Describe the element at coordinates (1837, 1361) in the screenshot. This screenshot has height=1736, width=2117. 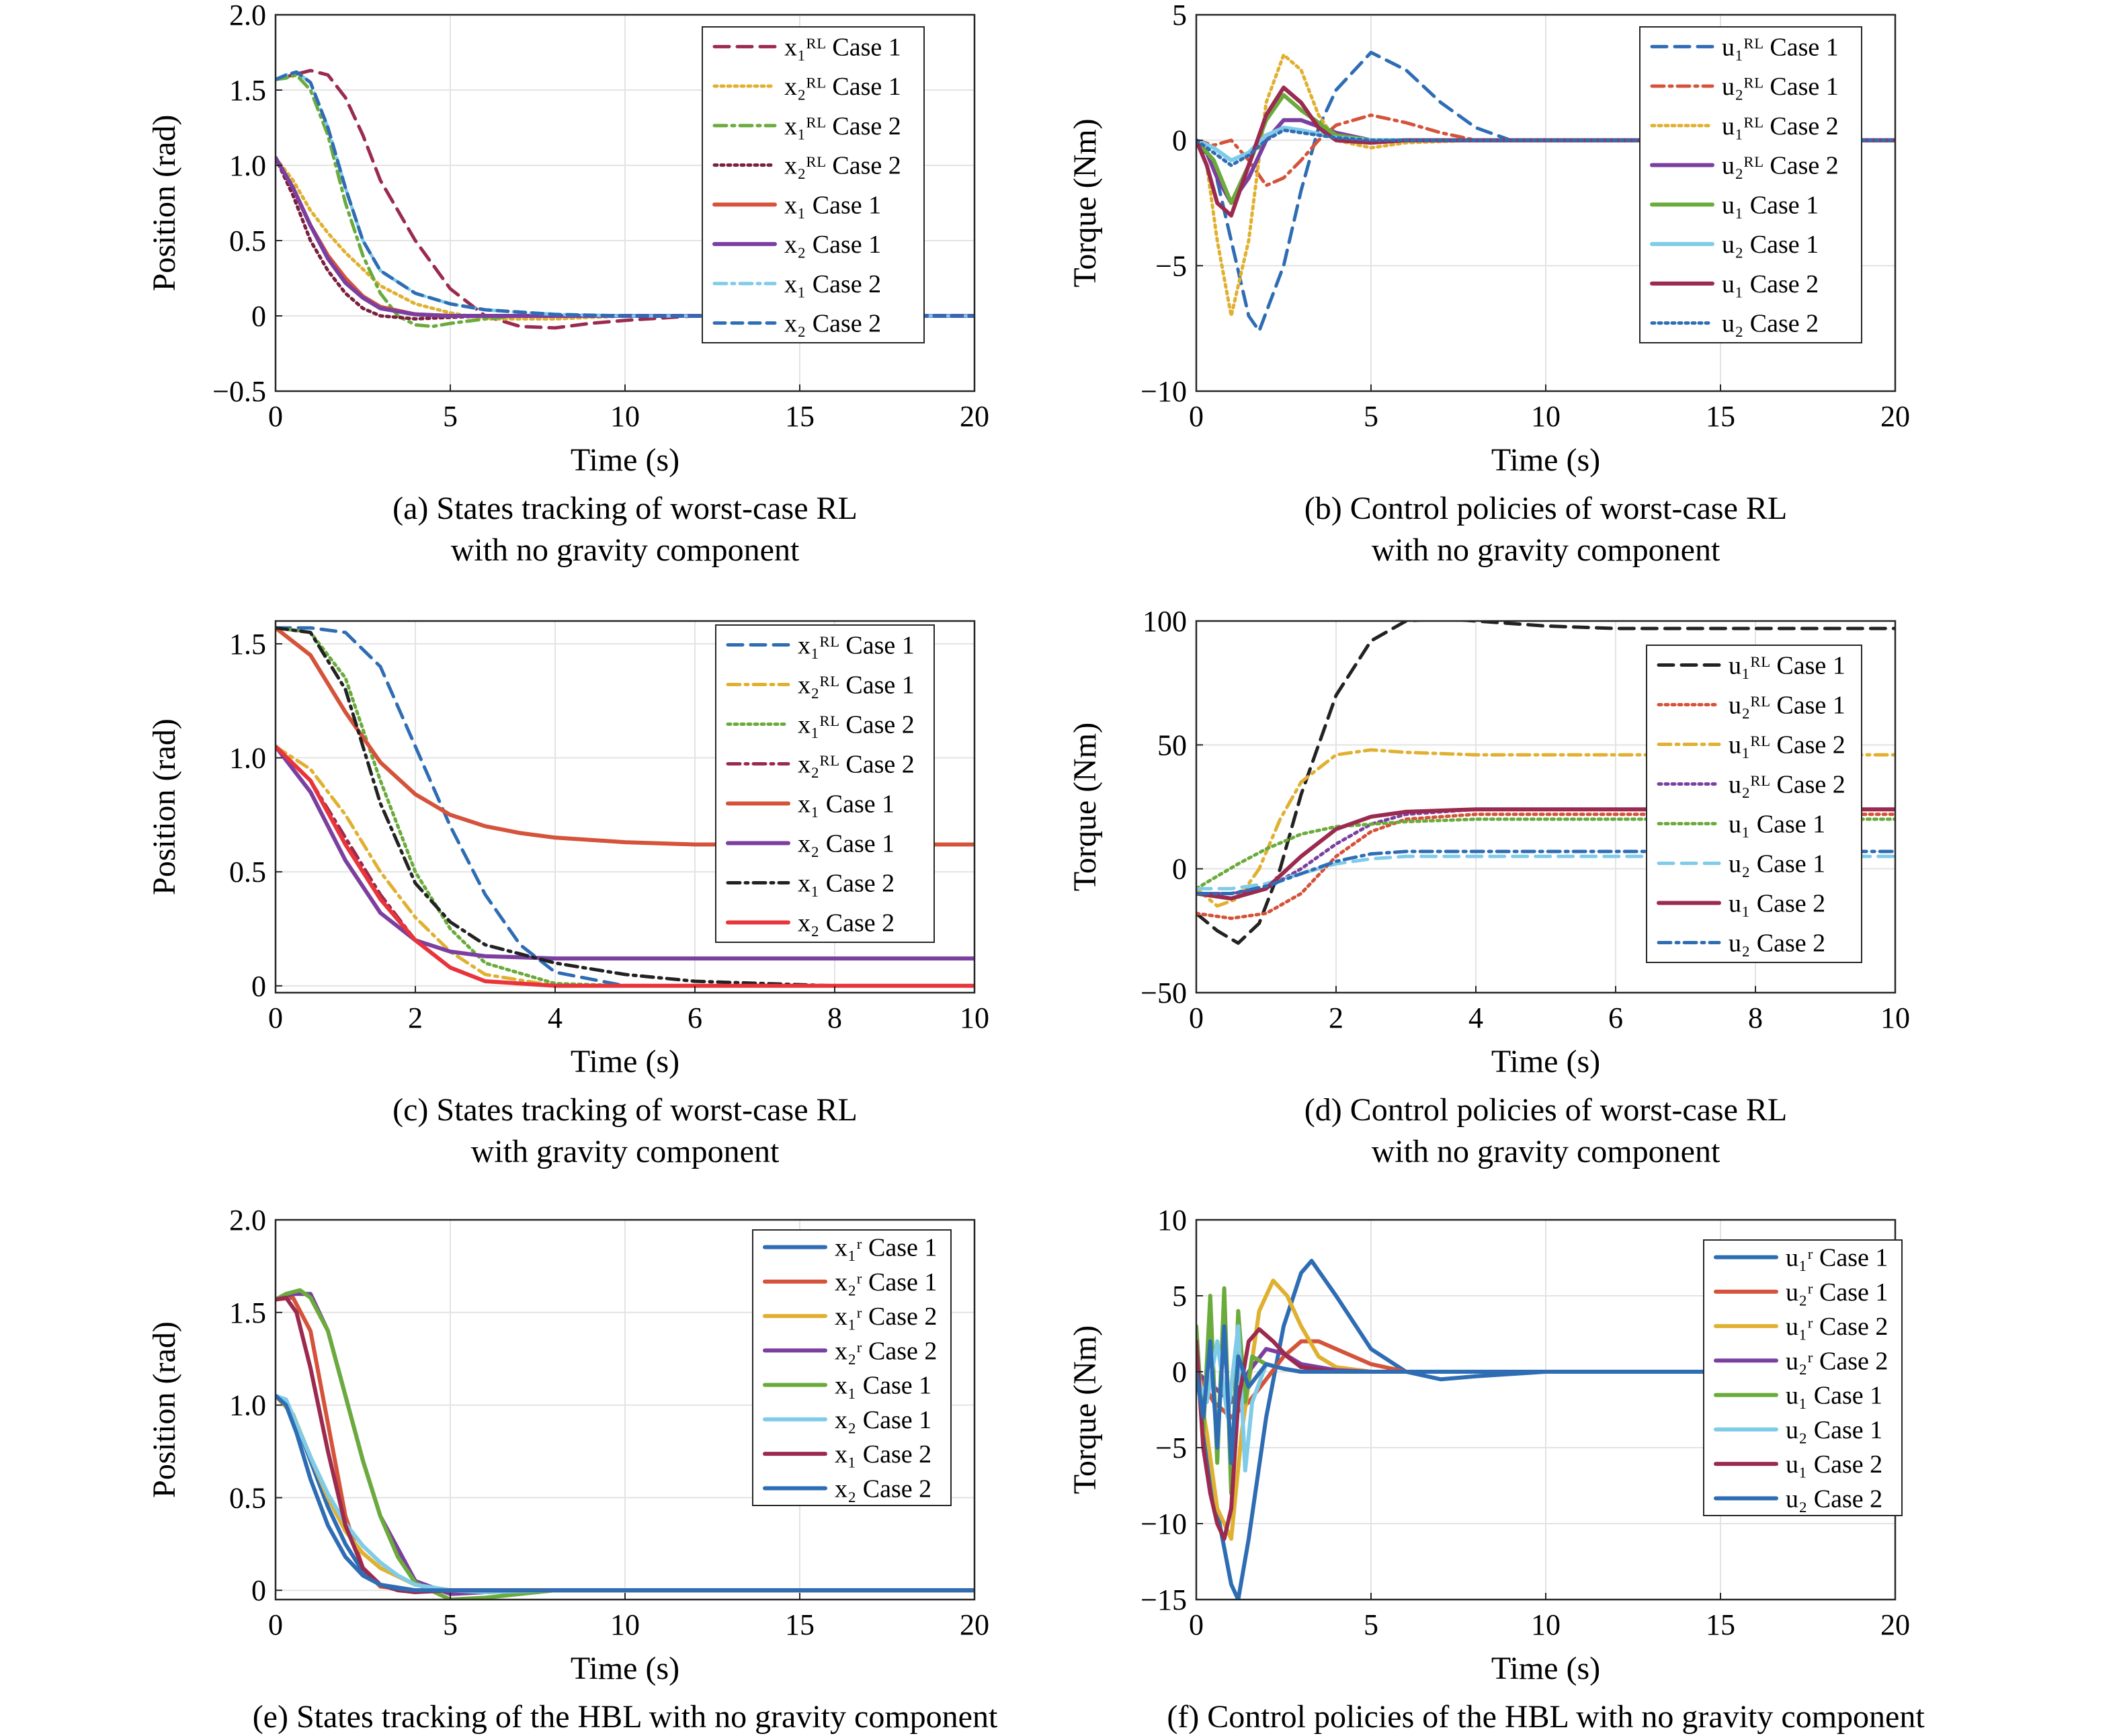
I see `legend-label: u₂ʳ Case 2` at that location.